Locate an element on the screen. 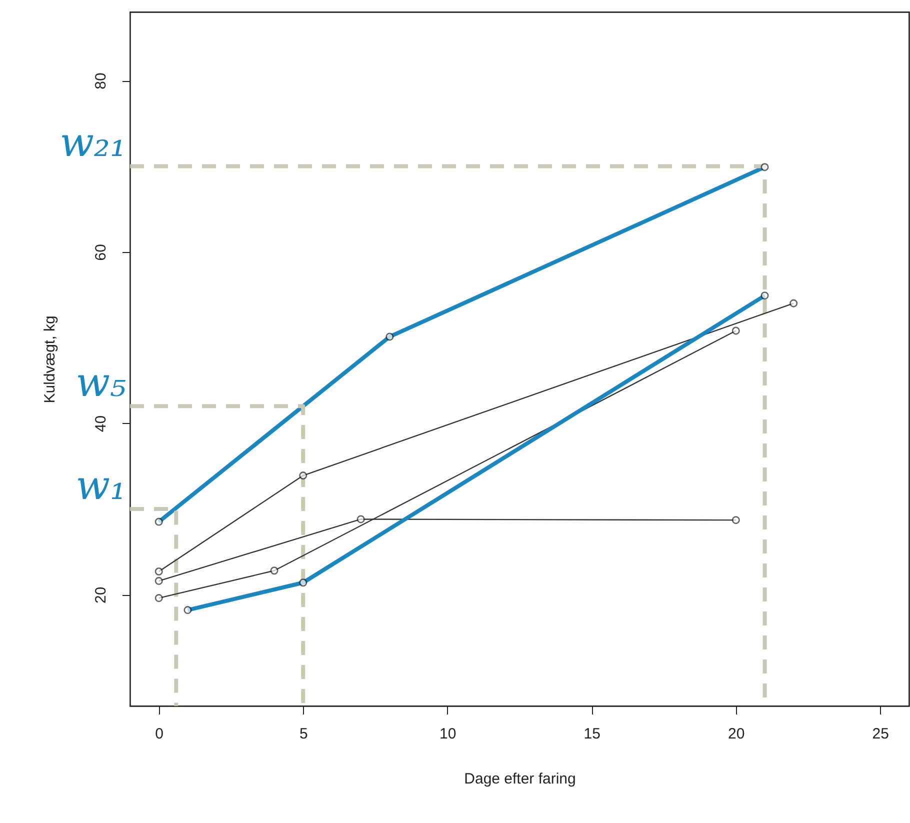  text: w₅ is located at coordinates (101, 383).